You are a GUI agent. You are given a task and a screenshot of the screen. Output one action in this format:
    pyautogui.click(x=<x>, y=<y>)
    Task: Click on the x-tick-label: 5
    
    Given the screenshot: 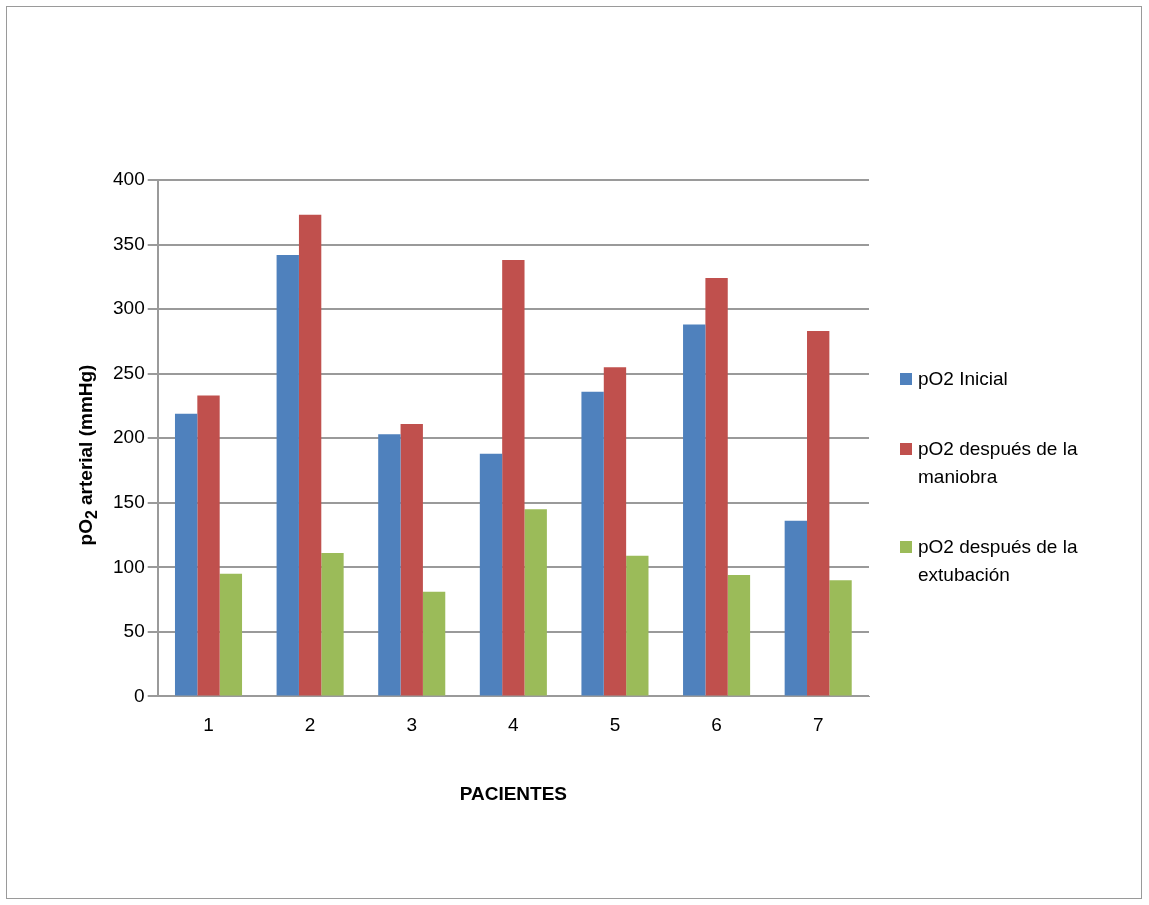 What is the action you would take?
    pyautogui.click(x=615, y=725)
    